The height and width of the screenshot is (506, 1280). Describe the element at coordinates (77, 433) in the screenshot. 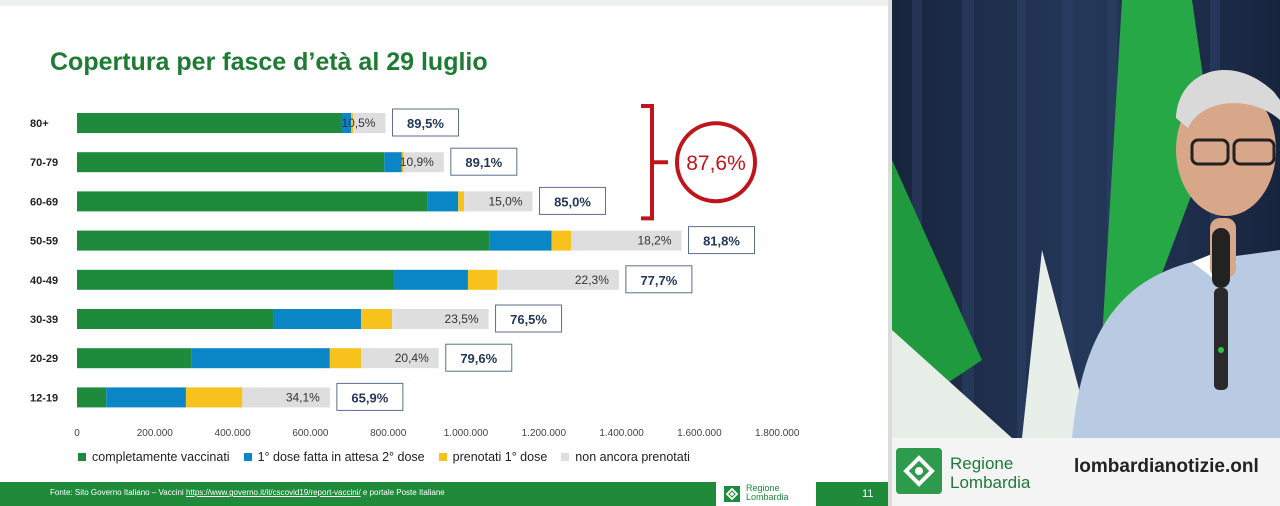

I see `x-tick-label: 0` at that location.